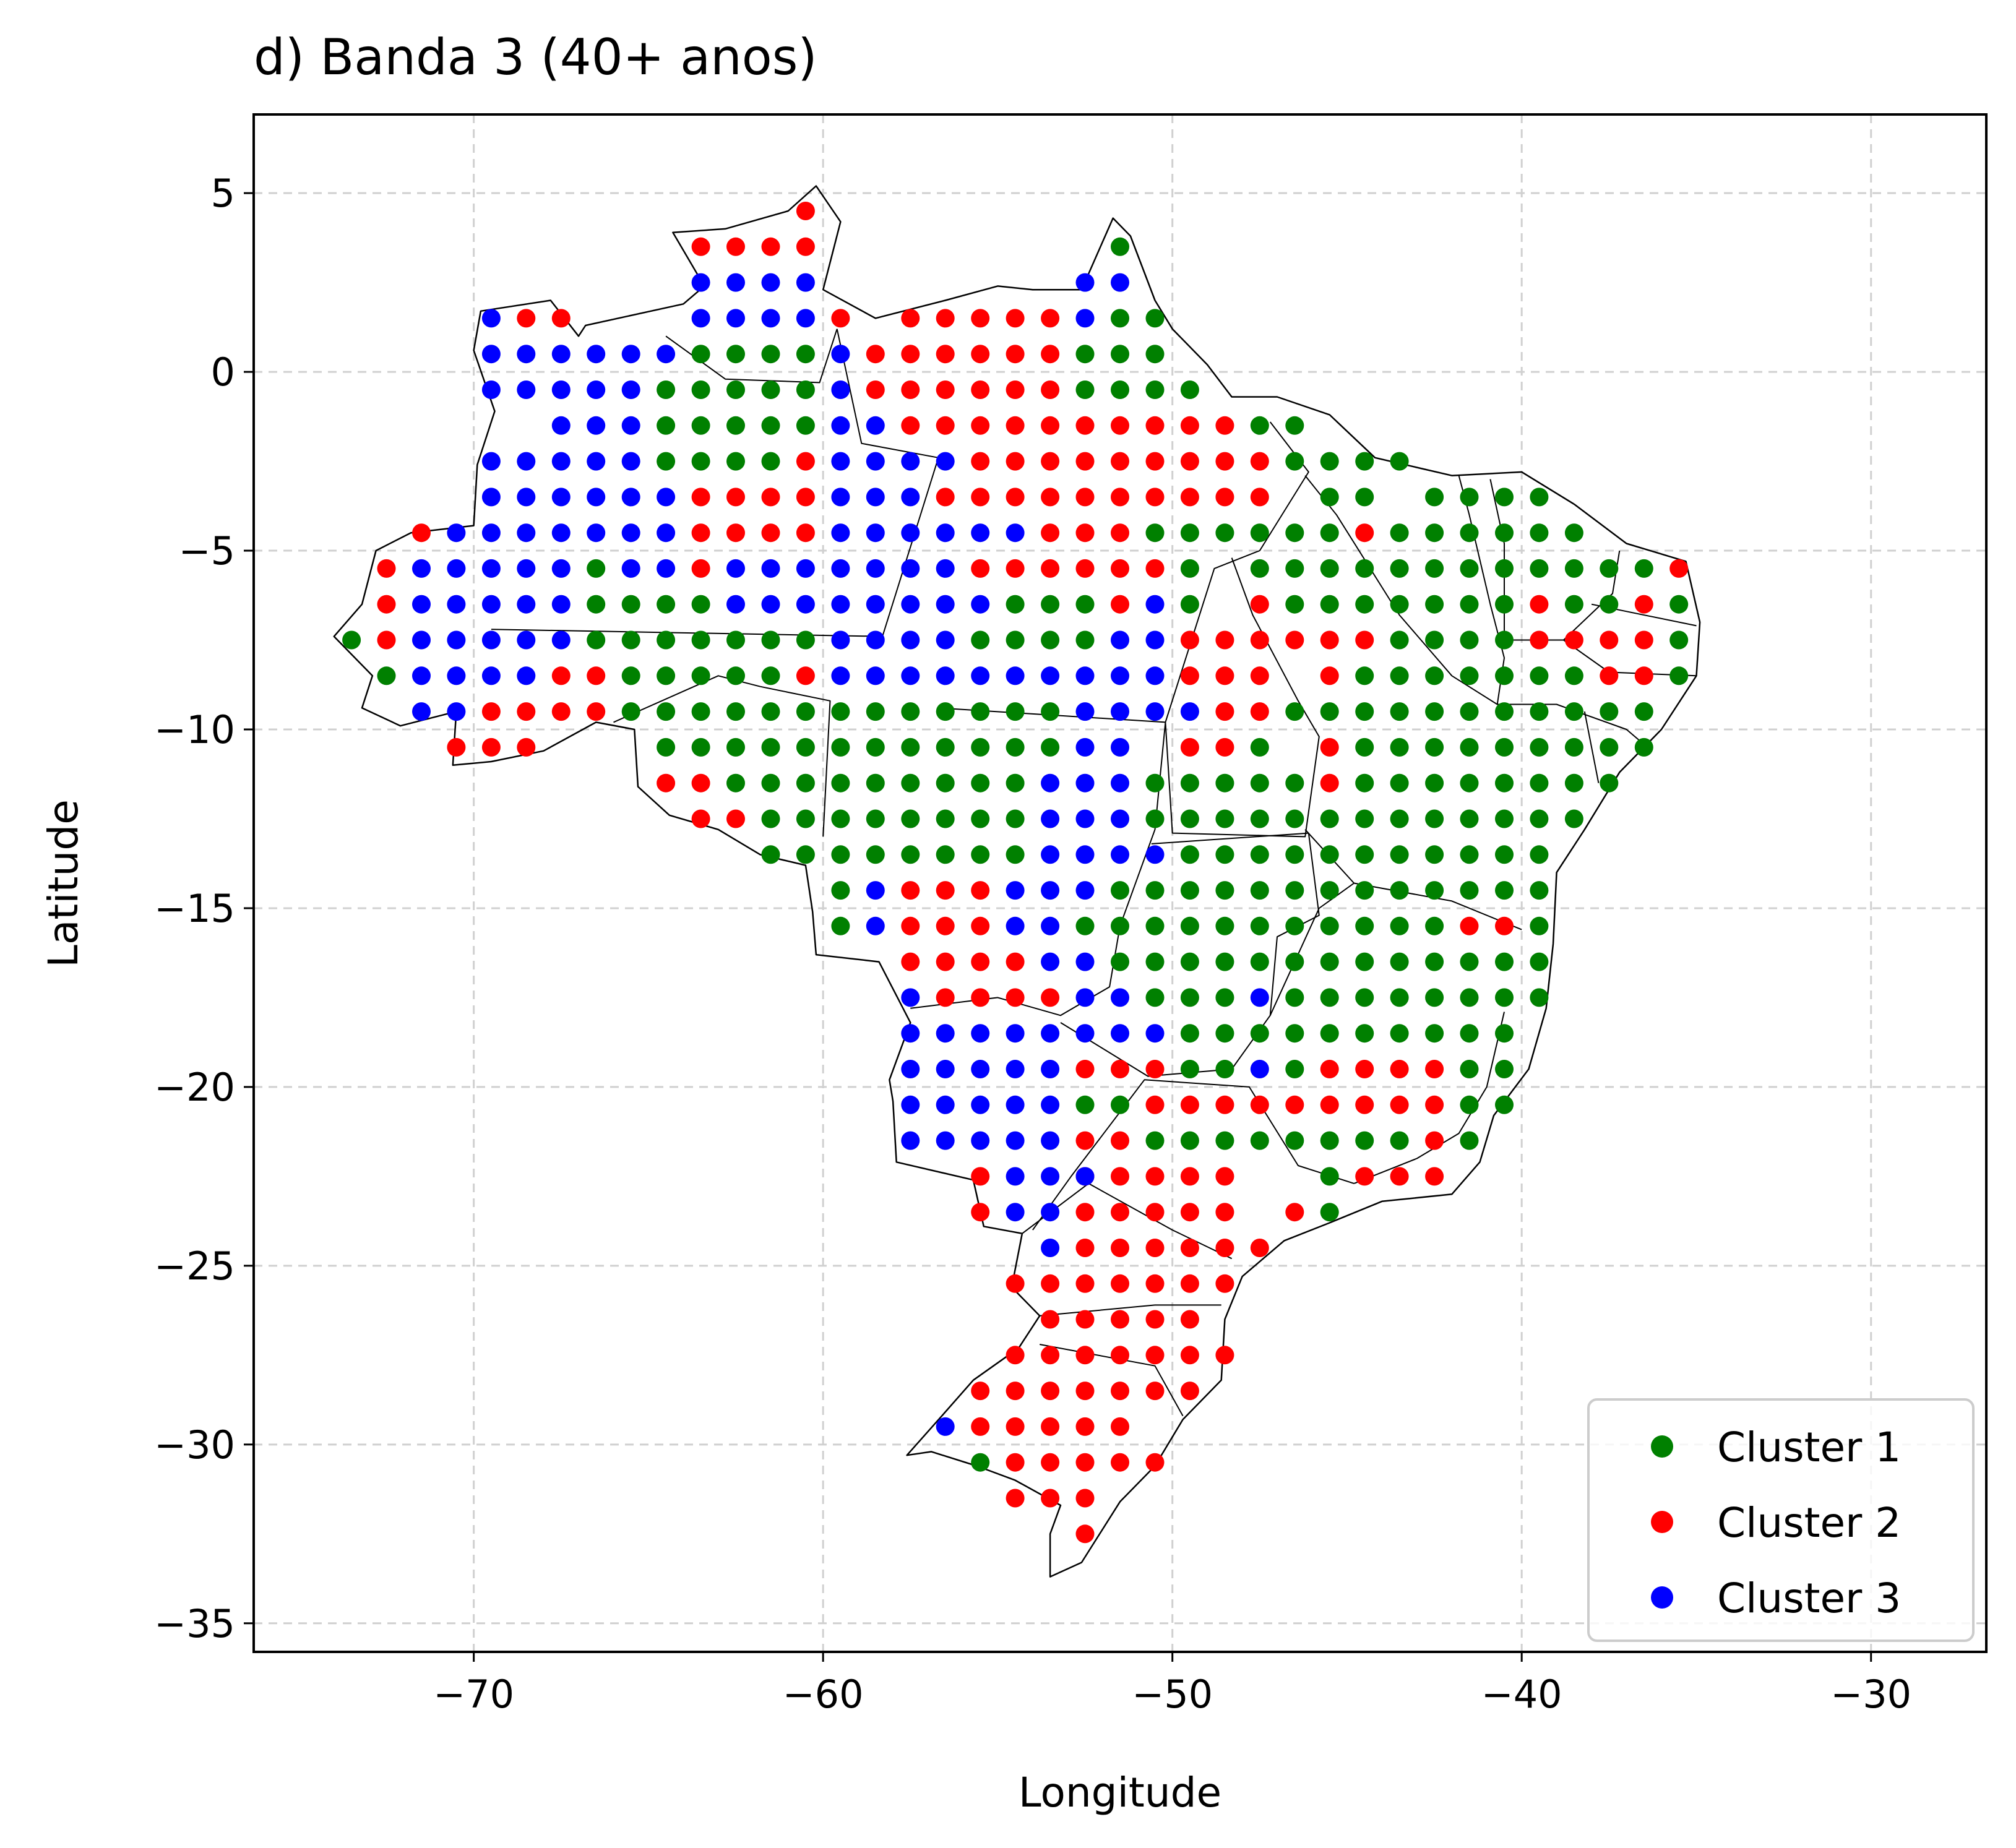 Image resolution: width=2016 pixels, height=1848 pixels. What do you see at coordinates (194, 1445) in the screenshot?
I see `y-tick-label-7: −30` at bounding box center [194, 1445].